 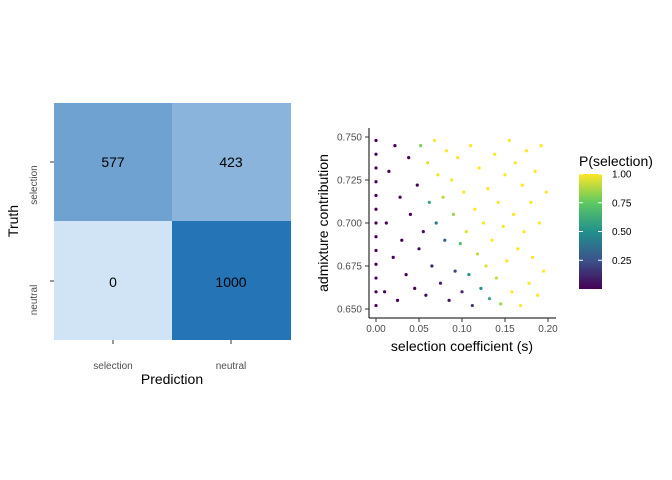 I want to click on cell-neutral-selection, so click(x=113, y=280).